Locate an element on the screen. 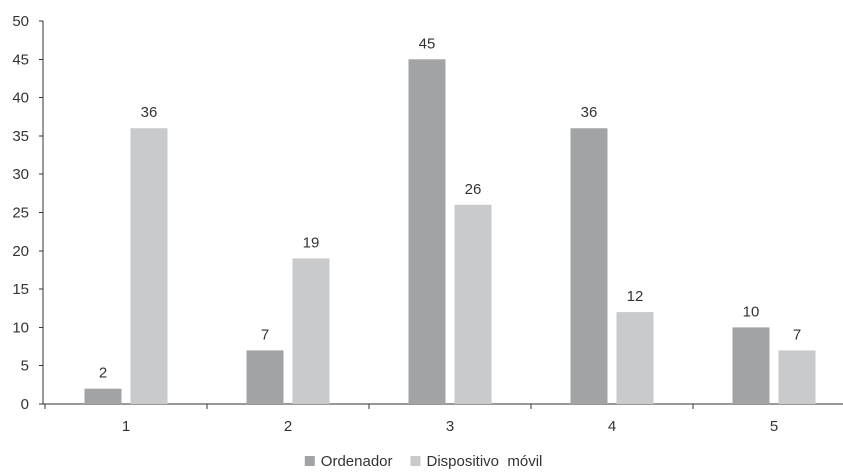 Image resolution: width=843 pixels, height=476 pixels. legend: Ordenador Dispositivo móvil is located at coordinates (423, 461).